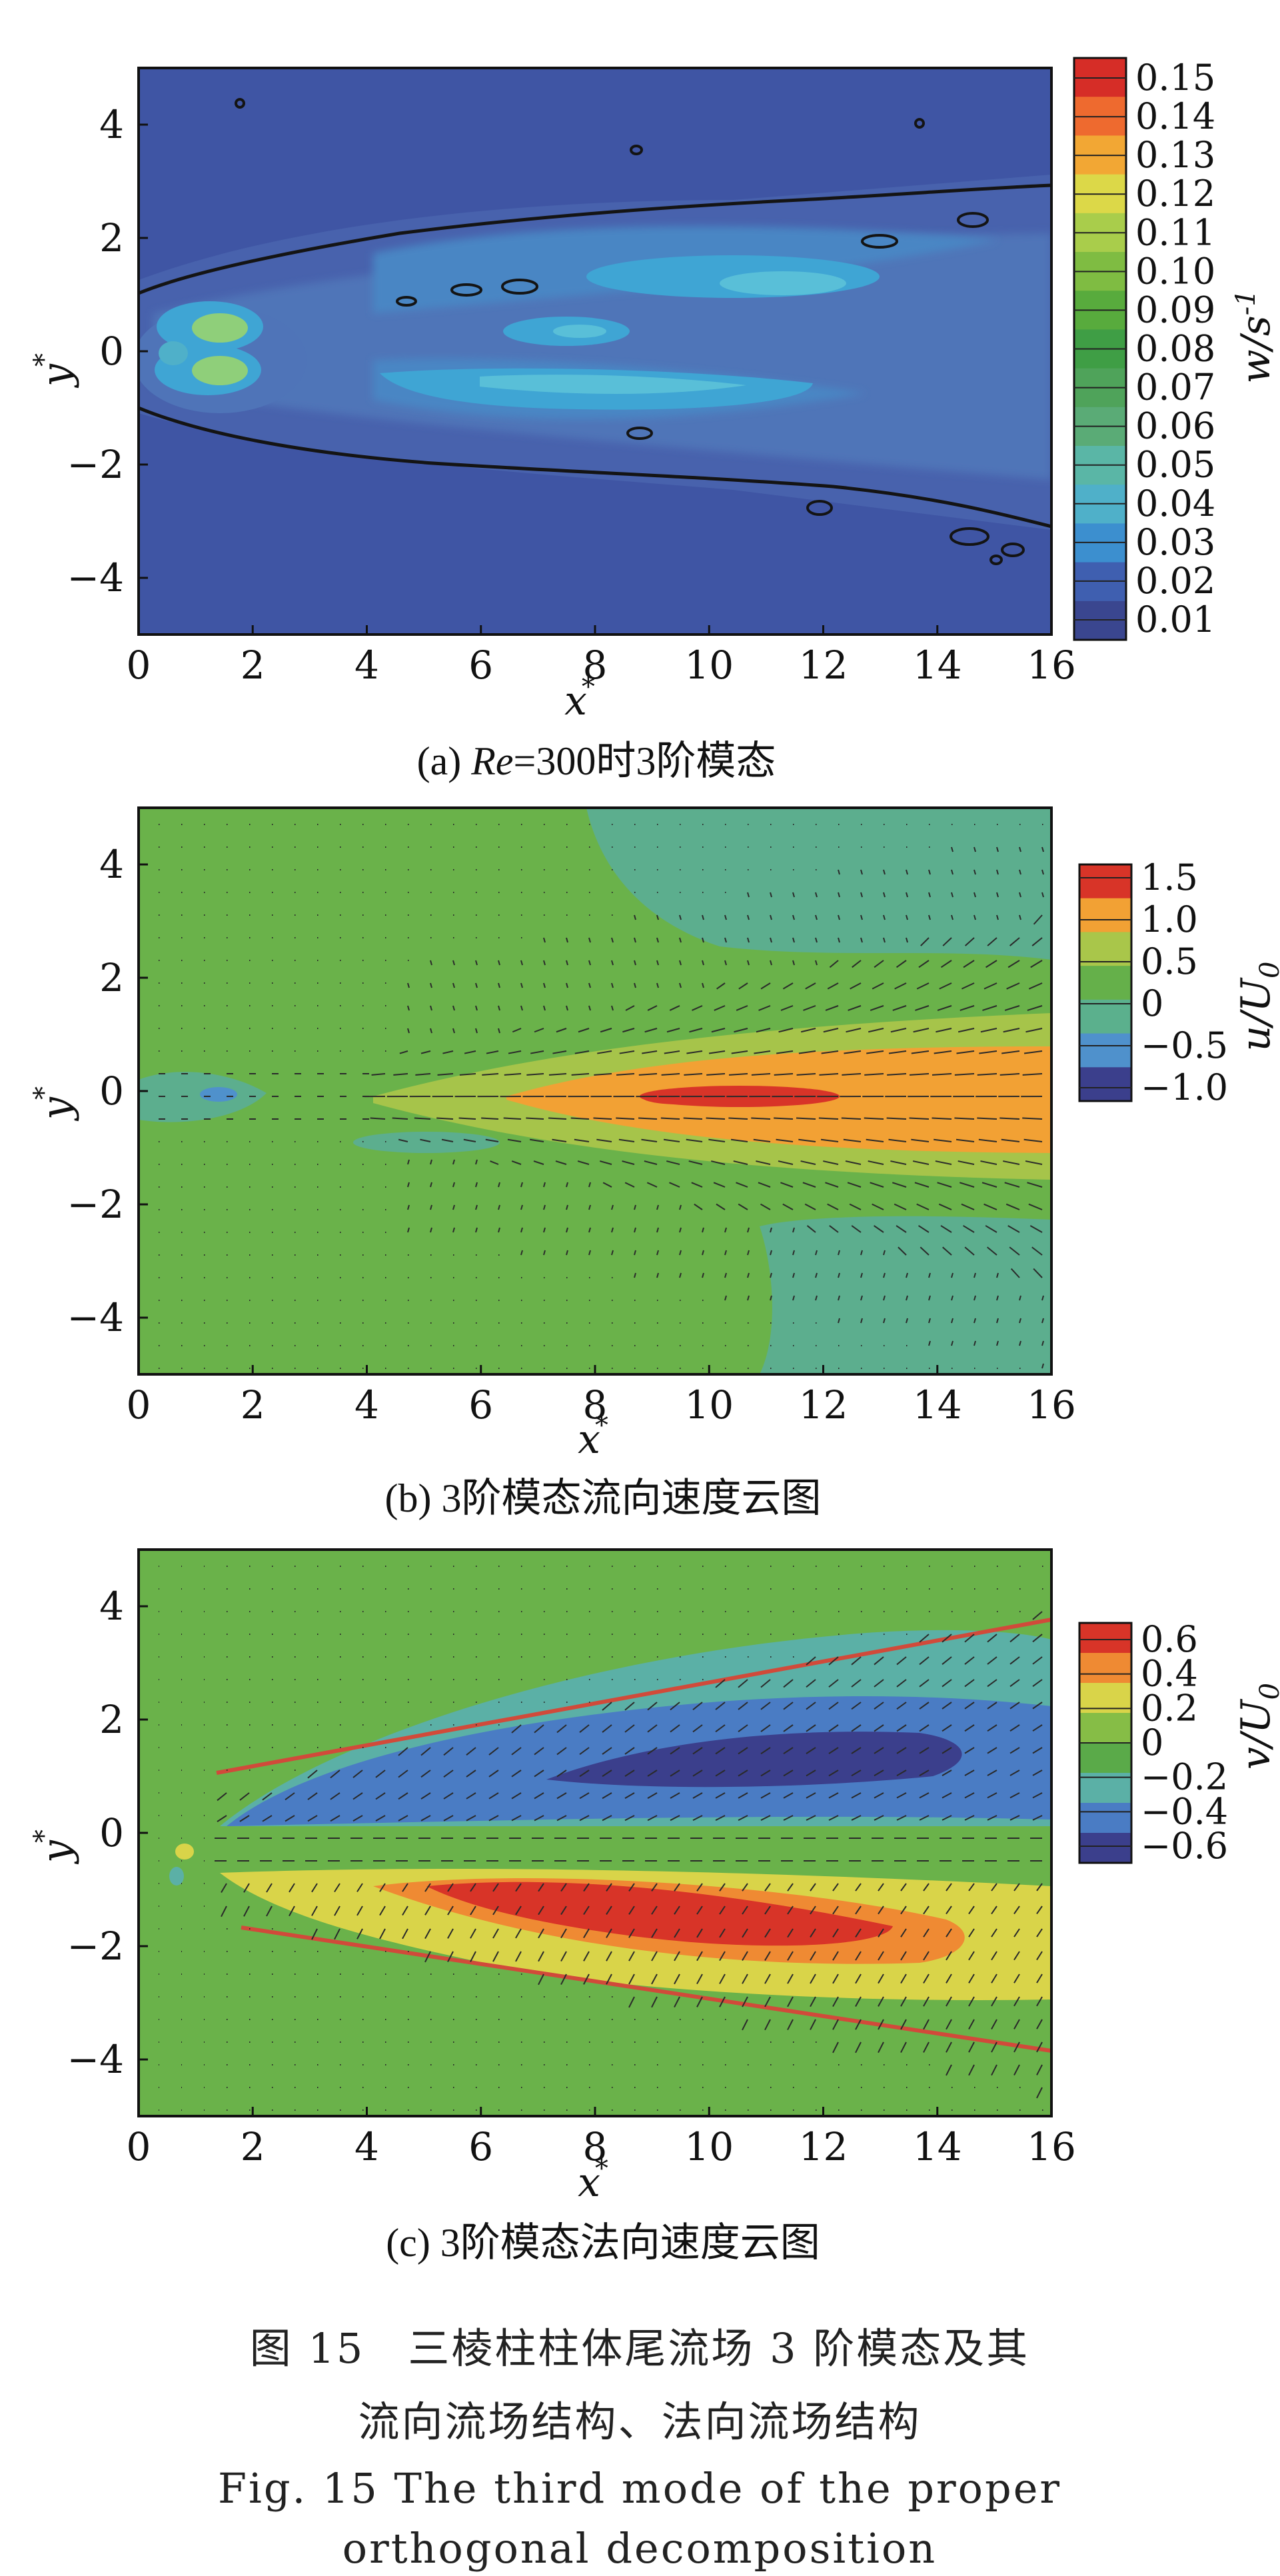 This screenshot has width=1280, height=2576. Describe the element at coordinates (709, 665) in the screenshot. I see `x-tick-label: 10` at that location.